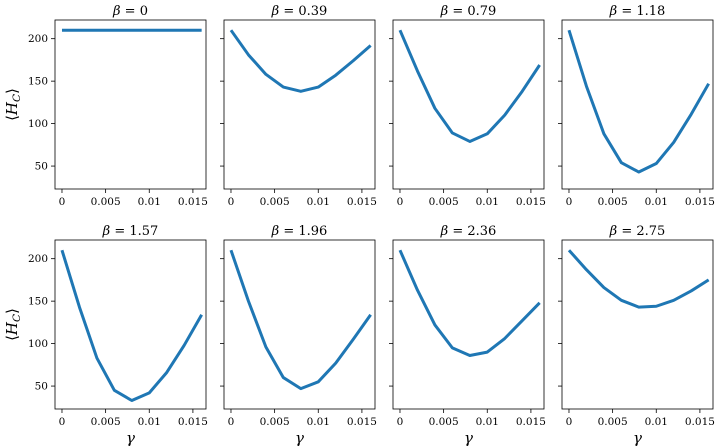 This screenshot has width=721, height=447. Describe the element at coordinates (130, 231) in the screenshot. I see `panel-title: β = 1.57` at that location.